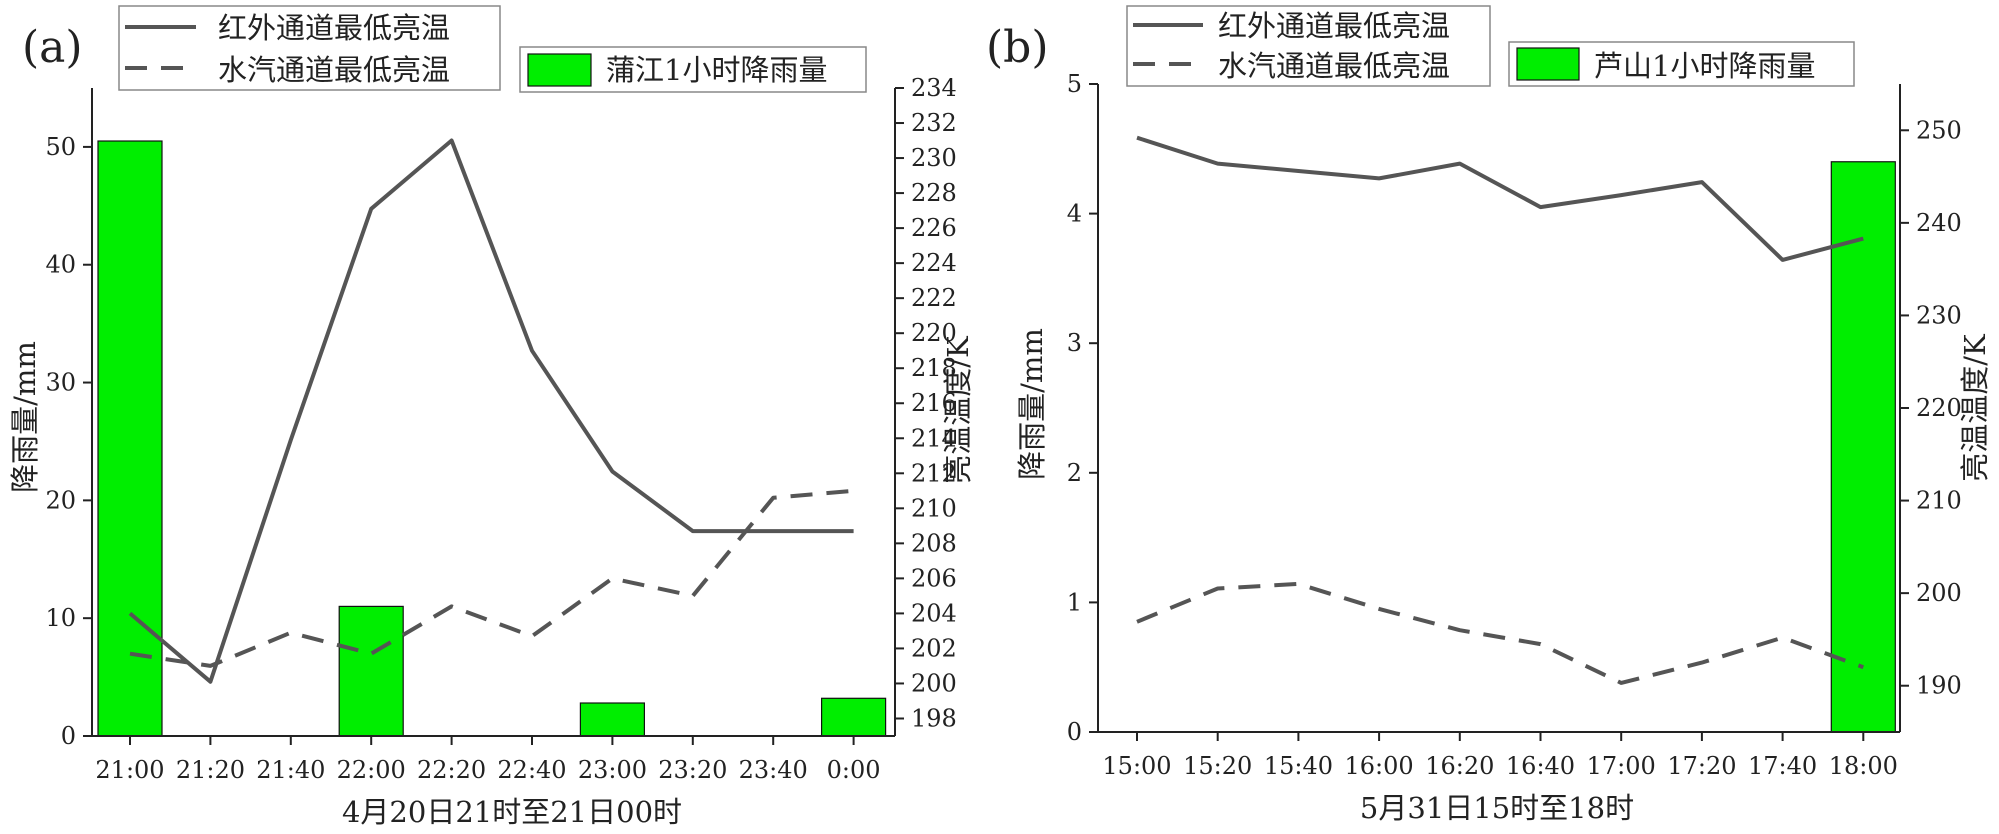  What do you see at coordinates (934, 263) in the screenshot?
I see `y-right-tick-label: 224` at bounding box center [934, 263].